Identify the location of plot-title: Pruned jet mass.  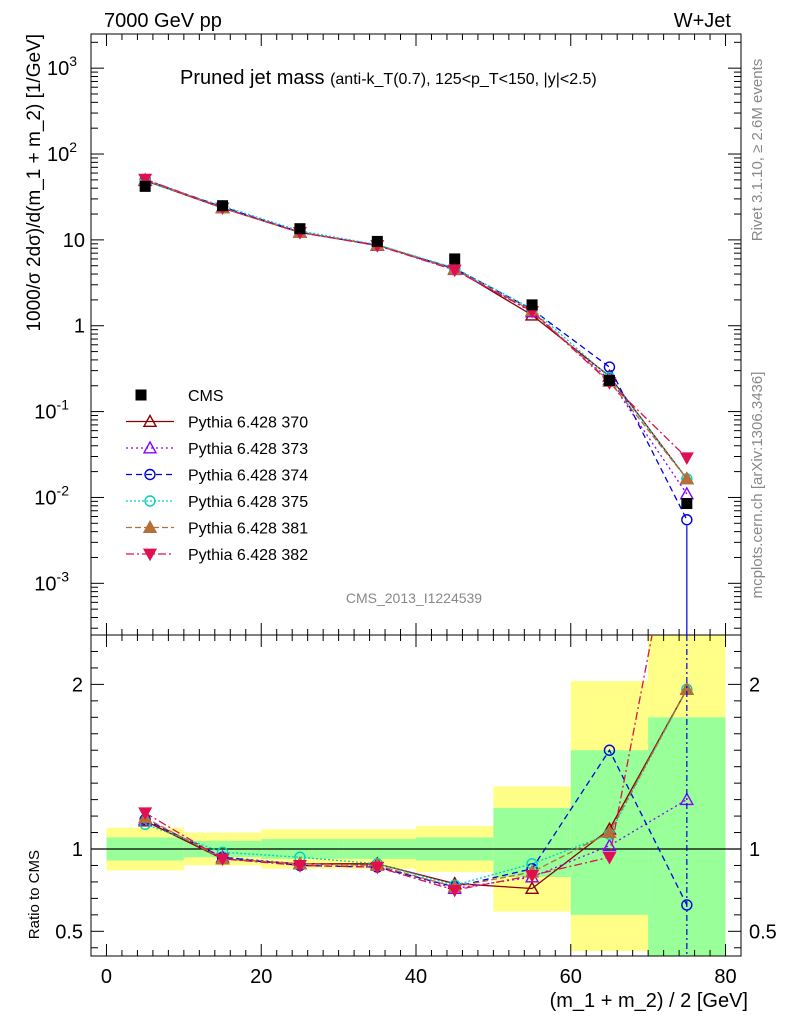
(252, 78).